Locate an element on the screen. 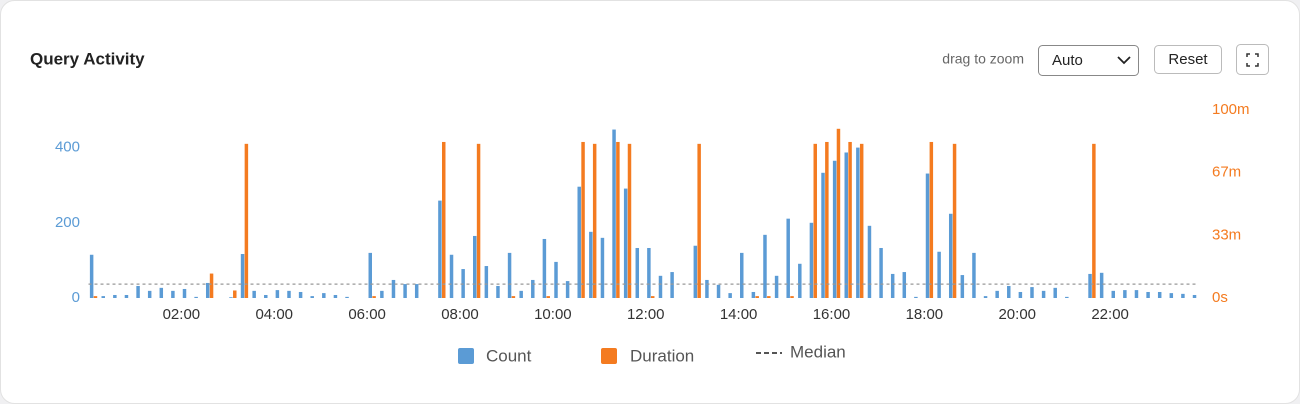  y2-tick-label: 67m is located at coordinates (1226, 172).